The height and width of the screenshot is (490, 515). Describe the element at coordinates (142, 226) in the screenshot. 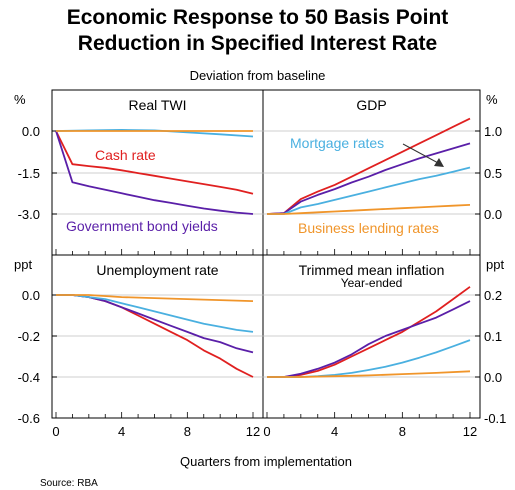

I see `series-label-government-bond-yields: Government bond yields` at that location.